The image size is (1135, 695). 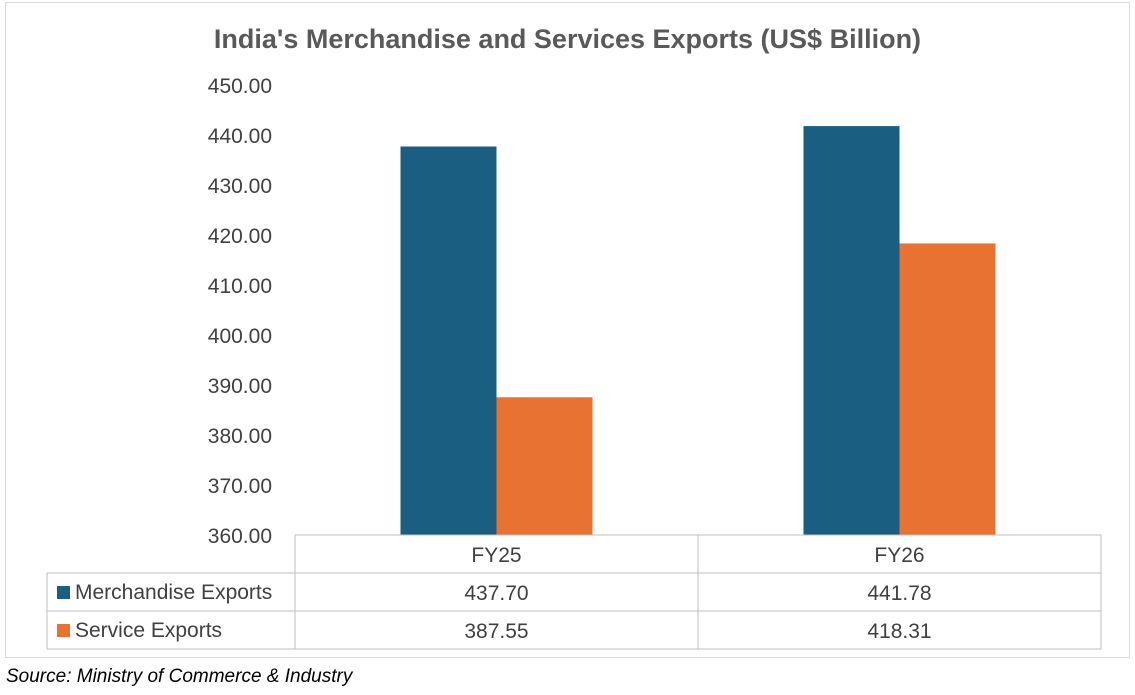 I want to click on bar-service-fy26, so click(x=947, y=389).